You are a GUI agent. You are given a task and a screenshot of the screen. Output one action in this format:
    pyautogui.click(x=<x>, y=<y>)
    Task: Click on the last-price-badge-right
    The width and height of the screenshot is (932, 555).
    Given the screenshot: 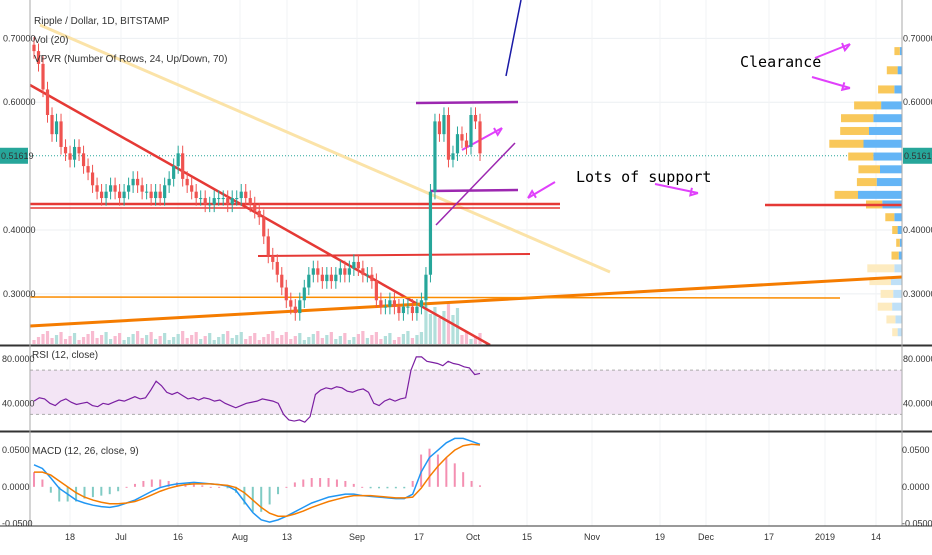 What is the action you would take?
    pyautogui.click(x=917, y=155)
    